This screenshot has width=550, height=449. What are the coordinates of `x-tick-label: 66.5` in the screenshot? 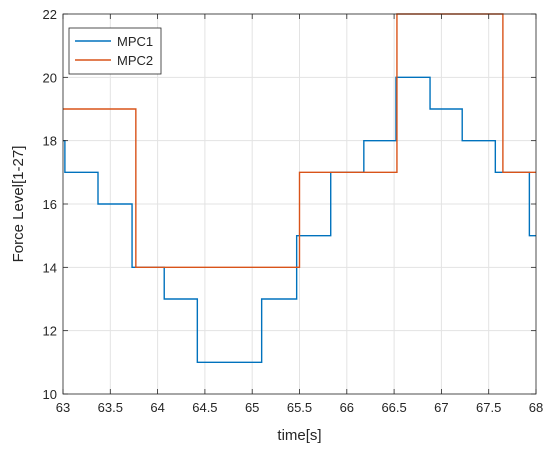 It's located at (393, 407).